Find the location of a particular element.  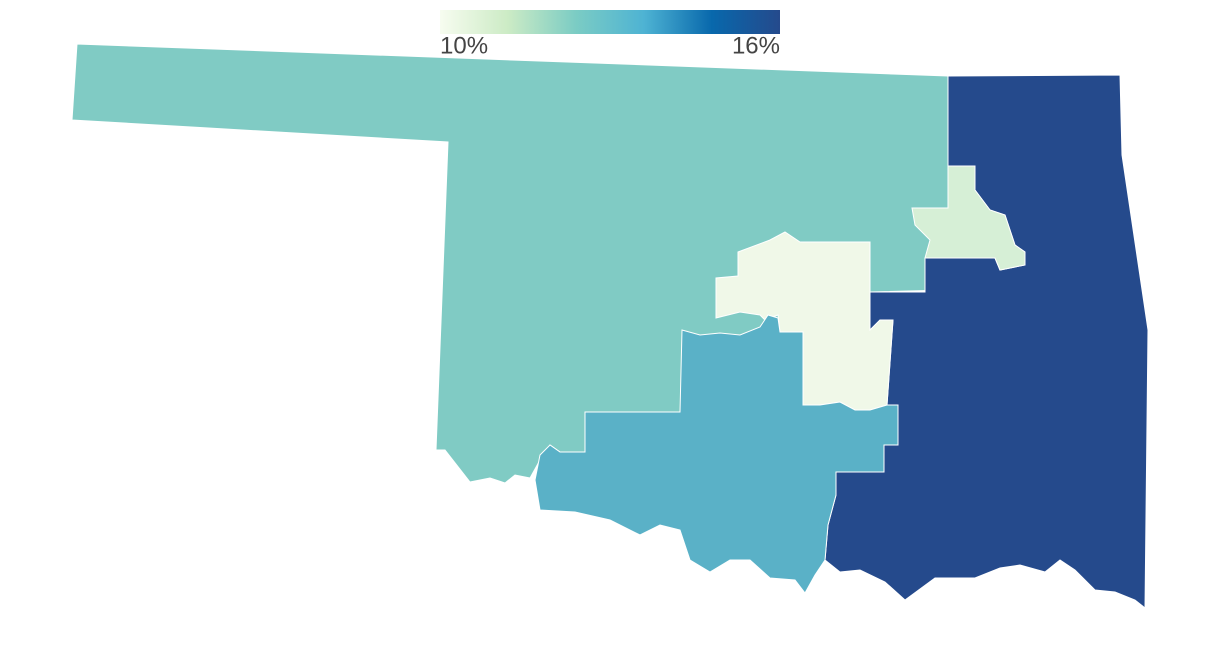

legend-scale is located at coordinates (610, 22).